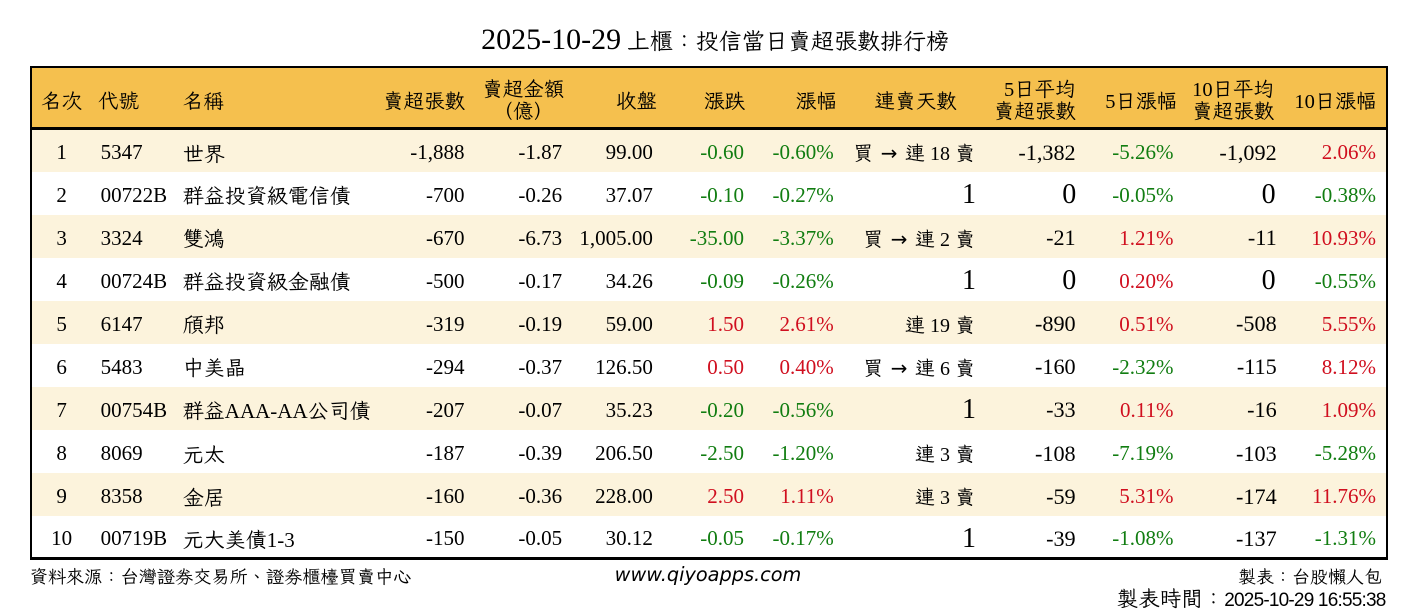 This screenshot has height=612, width=1416. What do you see at coordinates (629, 538) in the screenshot?
I see `cell-value: 30.12` at bounding box center [629, 538].